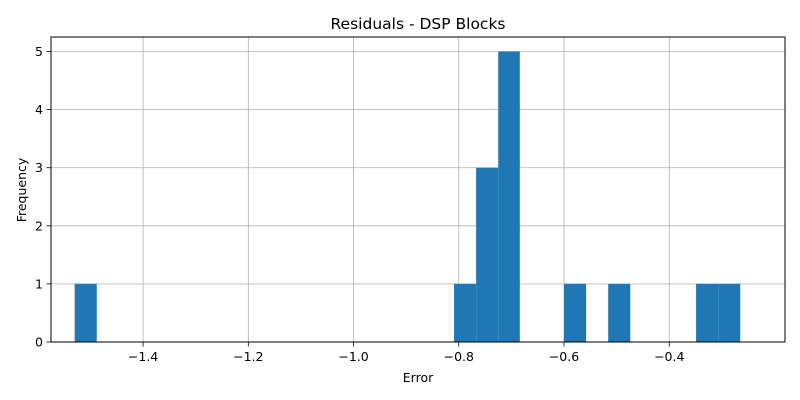 The width and height of the screenshot is (800, 400). Describe the element at coordinates (459, 356) in the screenshot. I see `x-tick-label: −0.8` at that location.